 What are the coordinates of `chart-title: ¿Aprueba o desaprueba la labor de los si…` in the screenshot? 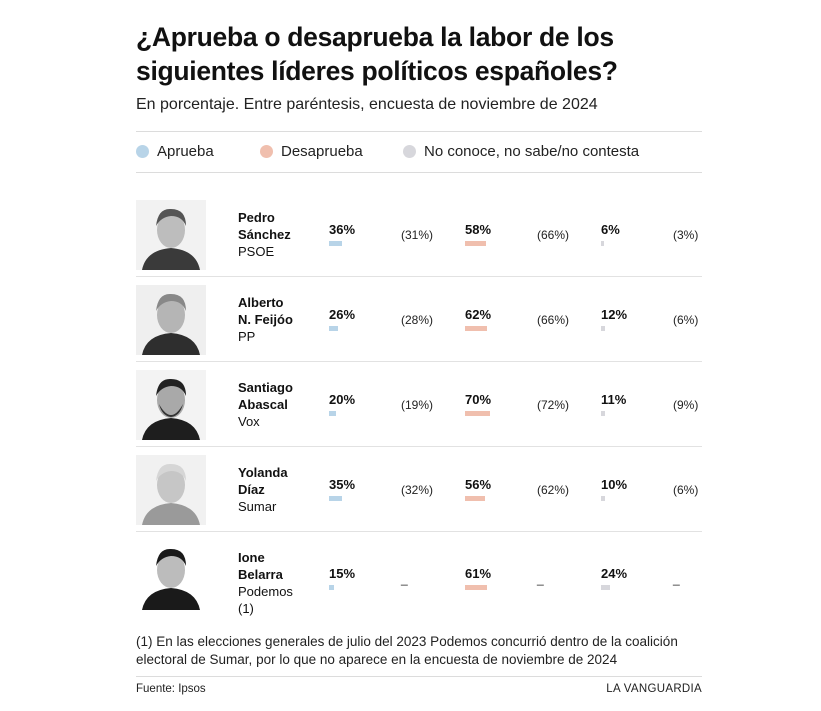 It's located at (377, 54).